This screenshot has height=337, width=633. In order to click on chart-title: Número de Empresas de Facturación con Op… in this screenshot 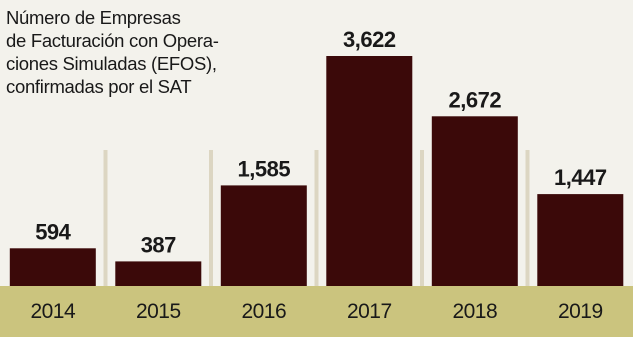, I will do `click(141, 52)`.